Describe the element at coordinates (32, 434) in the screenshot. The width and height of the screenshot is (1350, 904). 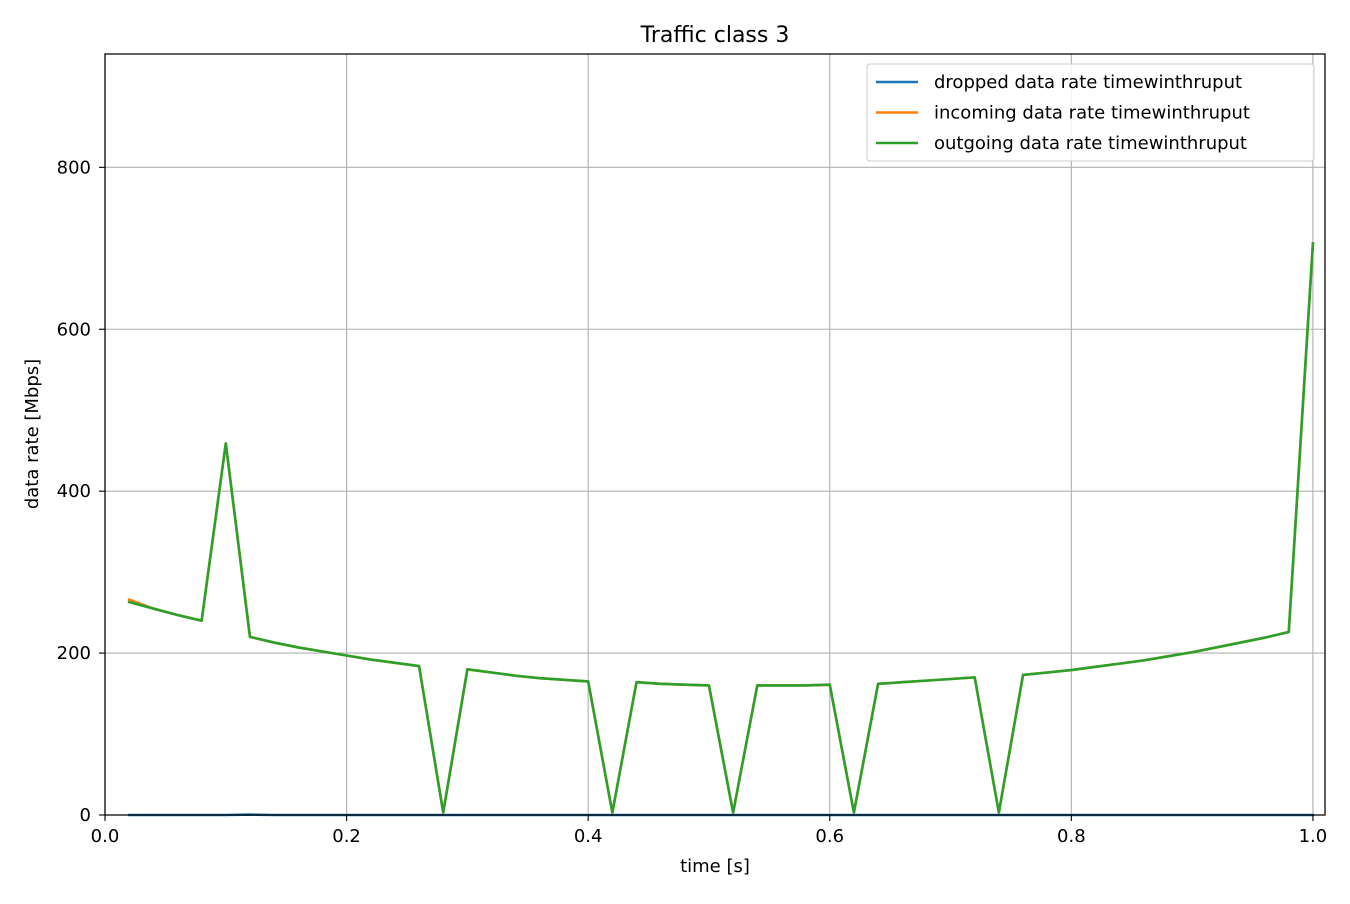
I see `y-axis-label: data rate [Mbps]` at that location.